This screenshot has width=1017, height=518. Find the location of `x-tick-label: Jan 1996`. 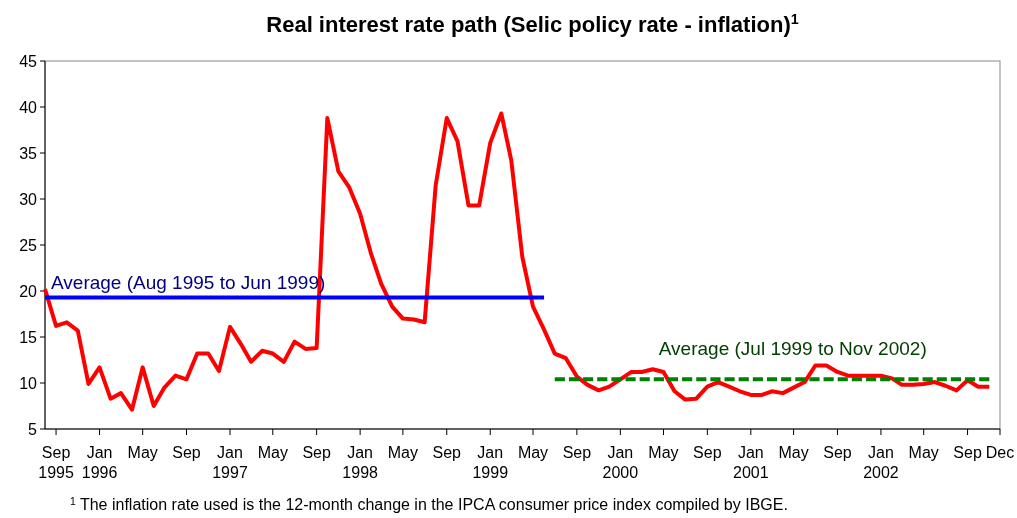

x-tick-label: Jan 1996 is located at coordinates (99, 462).